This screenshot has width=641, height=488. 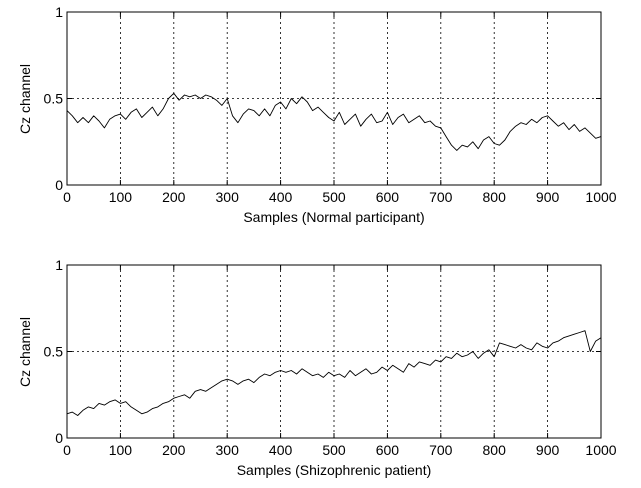 I want to click on x-axis-title: Samples (Shizophrenic patient), so click(x=334, y=470).